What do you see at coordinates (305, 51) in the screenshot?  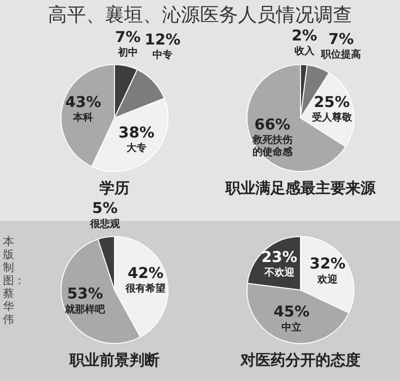 I see `slice-label: 收入` at bounding box center [305, 51].